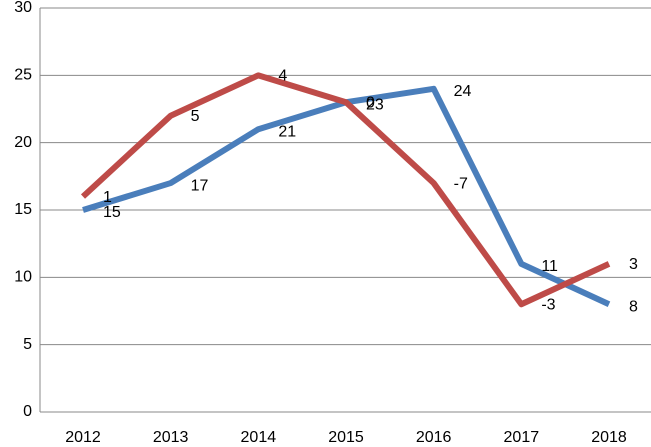 The height and width of the screenshot is (447, 651). Describe the element at coordinates (23, 277) in the screenshot. I see `y-tick-label: 10` at that location.